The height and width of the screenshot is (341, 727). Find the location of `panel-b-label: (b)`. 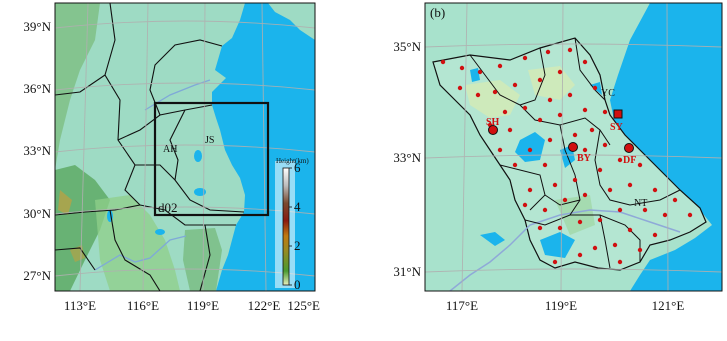

panel-b-label: (b) is located at coordinates (437, 12).